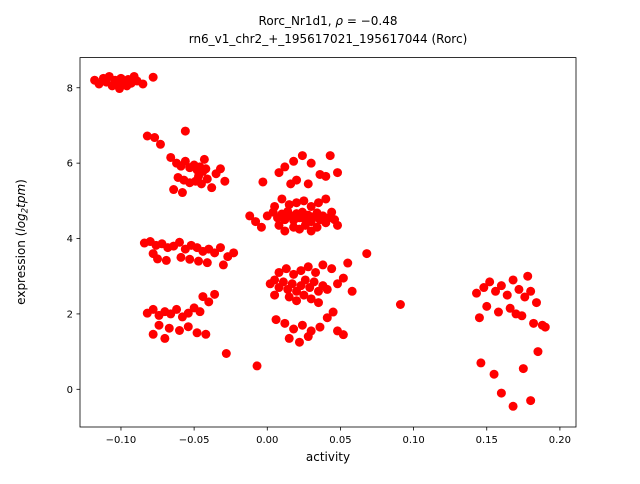 Image resolution: width=640 pixels, height=484 pixels. I want to click on chart-title-prefix: Rorc_Nr1d1,, so click(297, 21).